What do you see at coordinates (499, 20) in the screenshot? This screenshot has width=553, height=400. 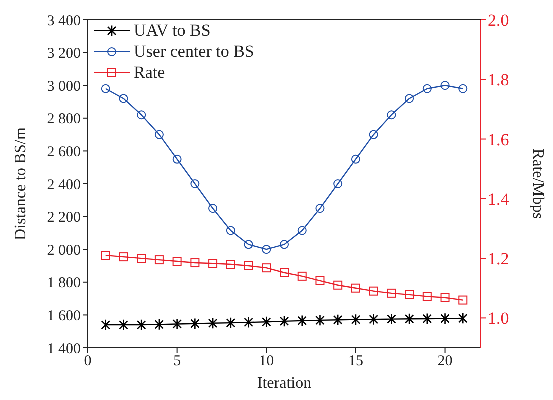 I see `y2-tick-label: 2.0` at bounding box center [499, 20].